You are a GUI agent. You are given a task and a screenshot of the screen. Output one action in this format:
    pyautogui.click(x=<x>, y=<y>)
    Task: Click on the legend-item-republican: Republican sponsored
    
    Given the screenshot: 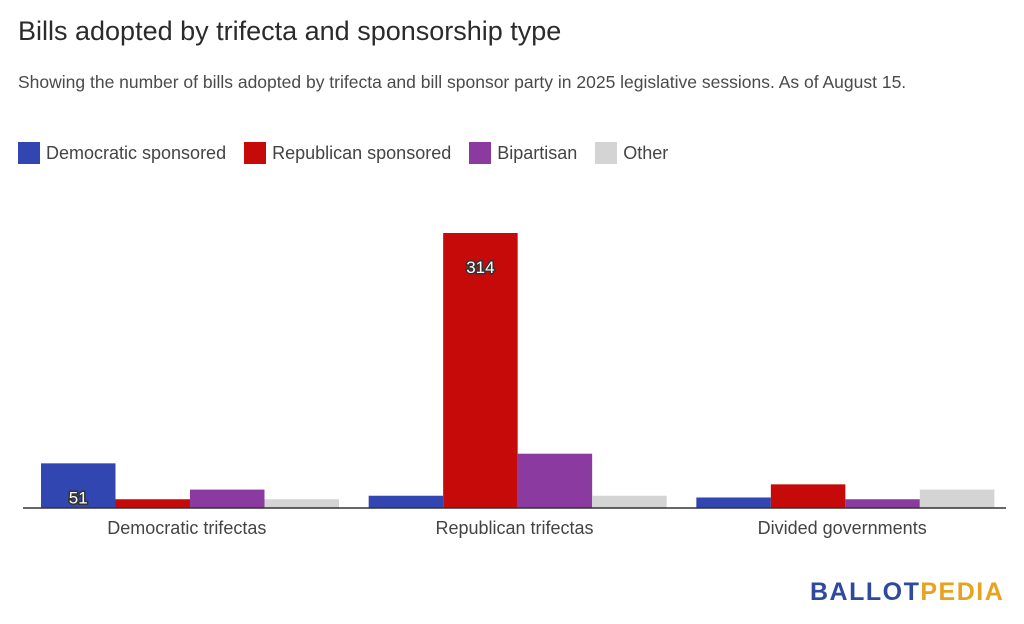 What is the action you would take?
    pyautogui.click(x=347, y=153)
    